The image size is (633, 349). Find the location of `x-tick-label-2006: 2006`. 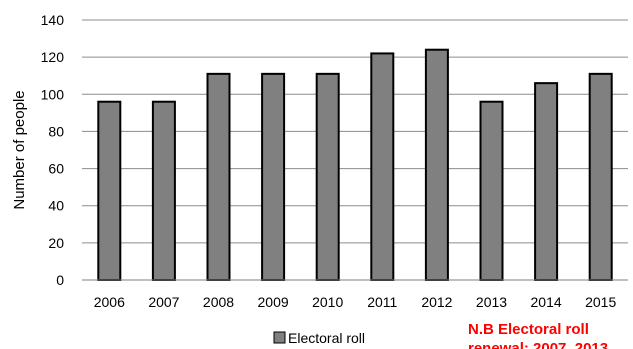

x-tick-label-2006: 2006 is located at coordinates (109, 302).